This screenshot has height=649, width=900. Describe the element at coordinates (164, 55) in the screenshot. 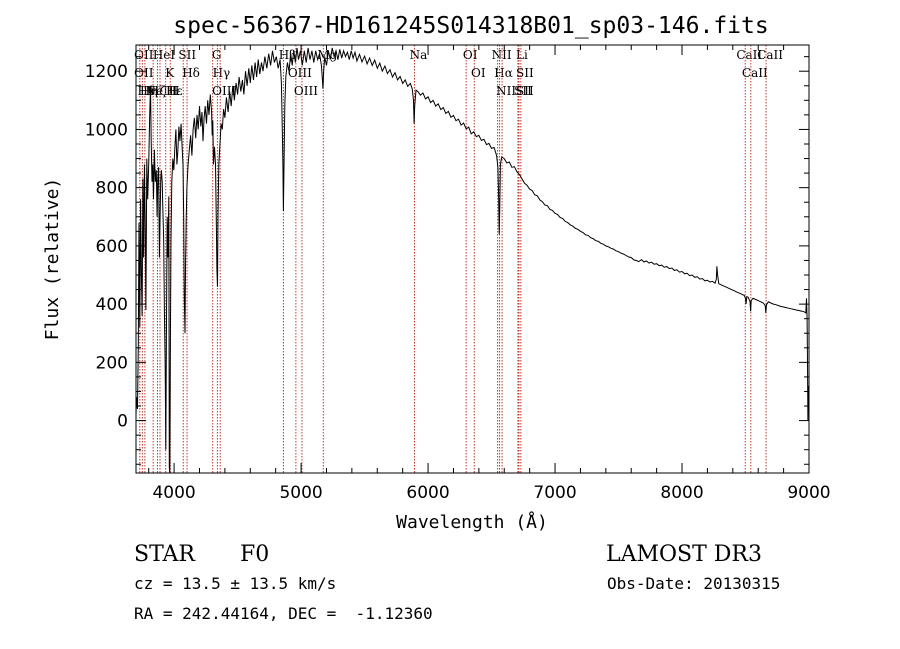

I see `line-marker-label: HeI` at that location.